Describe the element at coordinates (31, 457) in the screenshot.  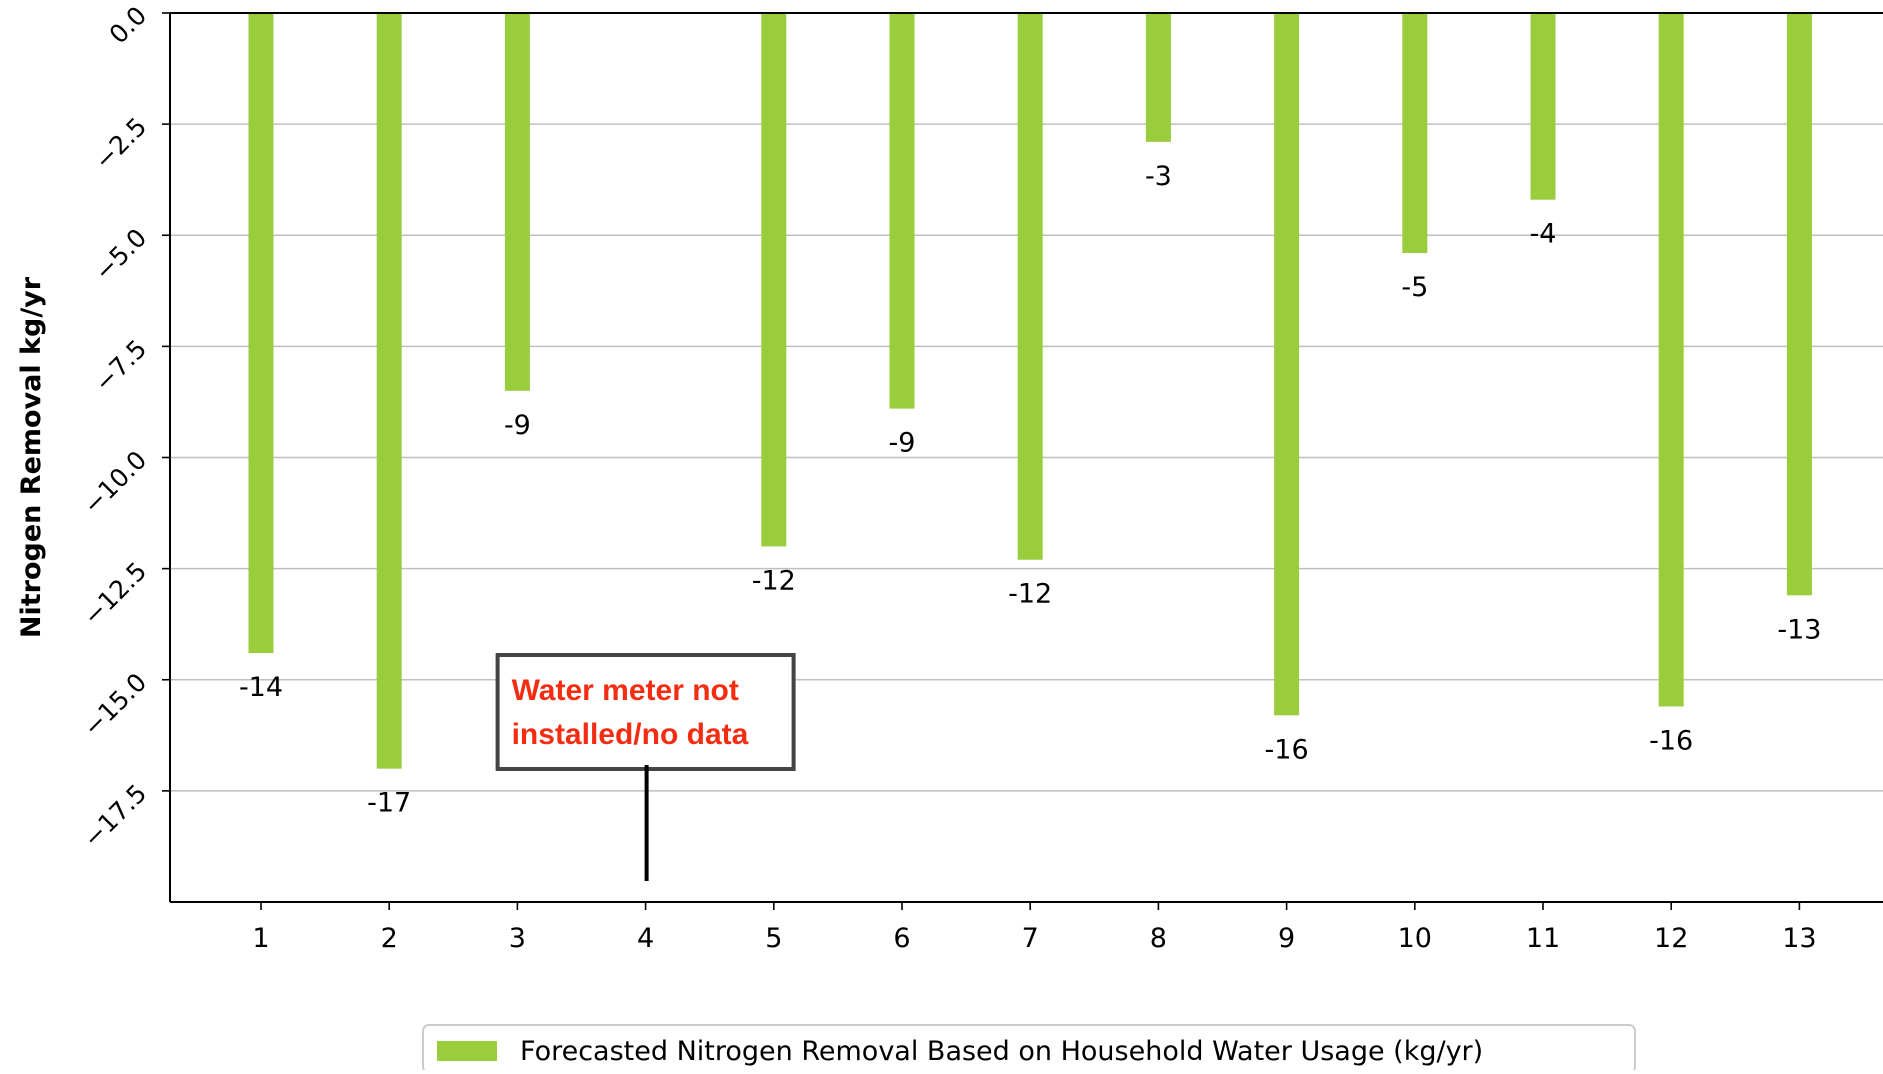
I see `y-axis-title: Nitrogen Removal kg/yr` at that location.